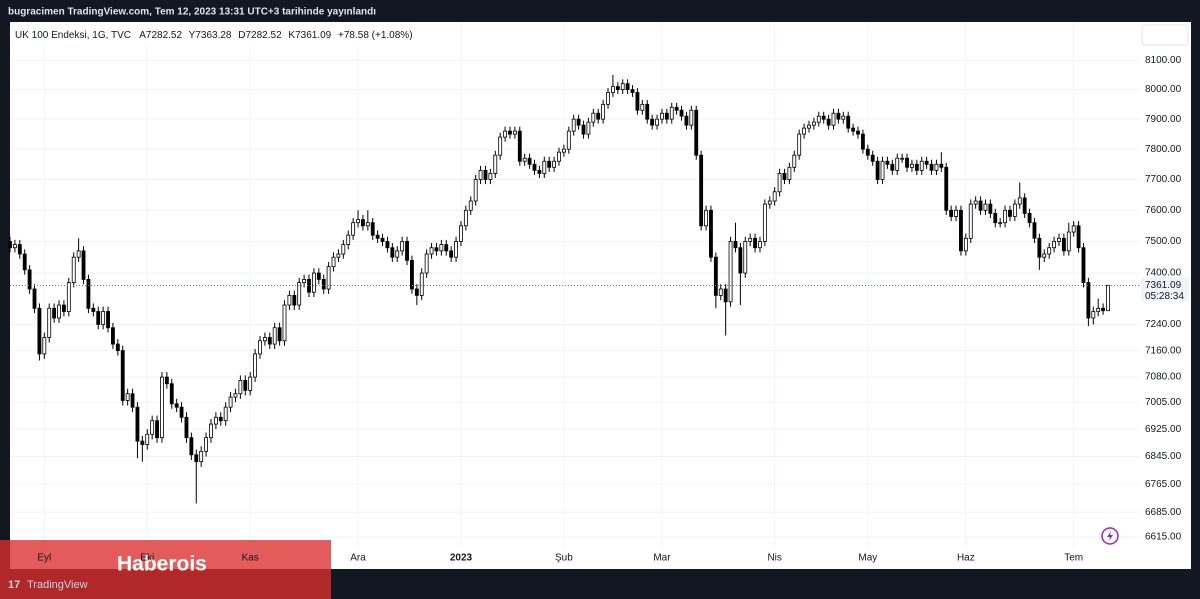  I want to click on countdown-label: 05:28:34, so click(1164, 296).